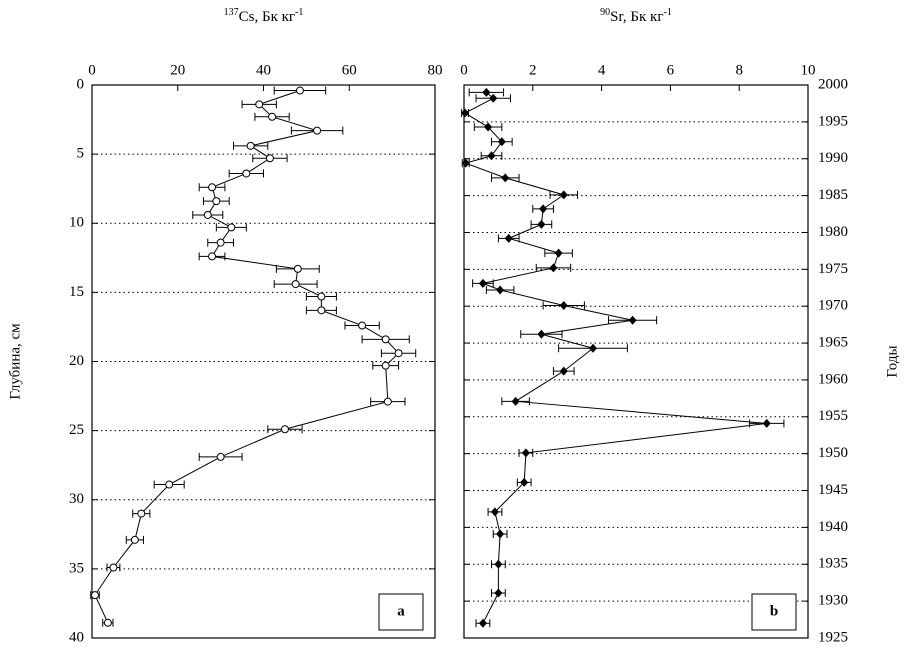 Image resolution: width=905 pixels, height=649 pixels. Describe the element at coordinates (808, 70) in the screenshot. I see `x-tick-label: 10` at that location.